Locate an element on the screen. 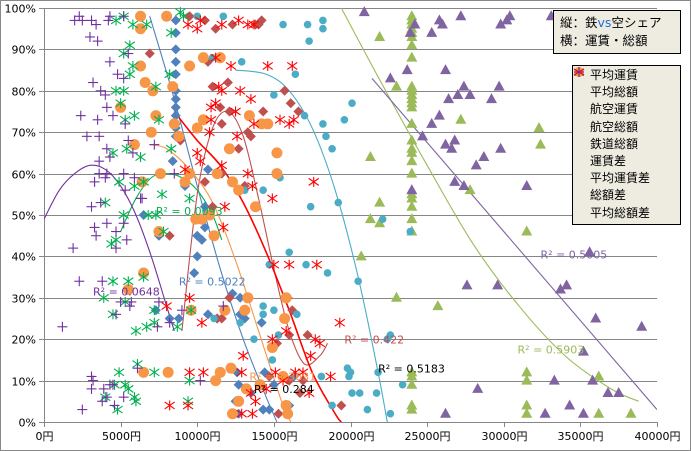 This screenshot has width=691, height=451. legend-label: 平均総額 is located at coordinates (614, 92).